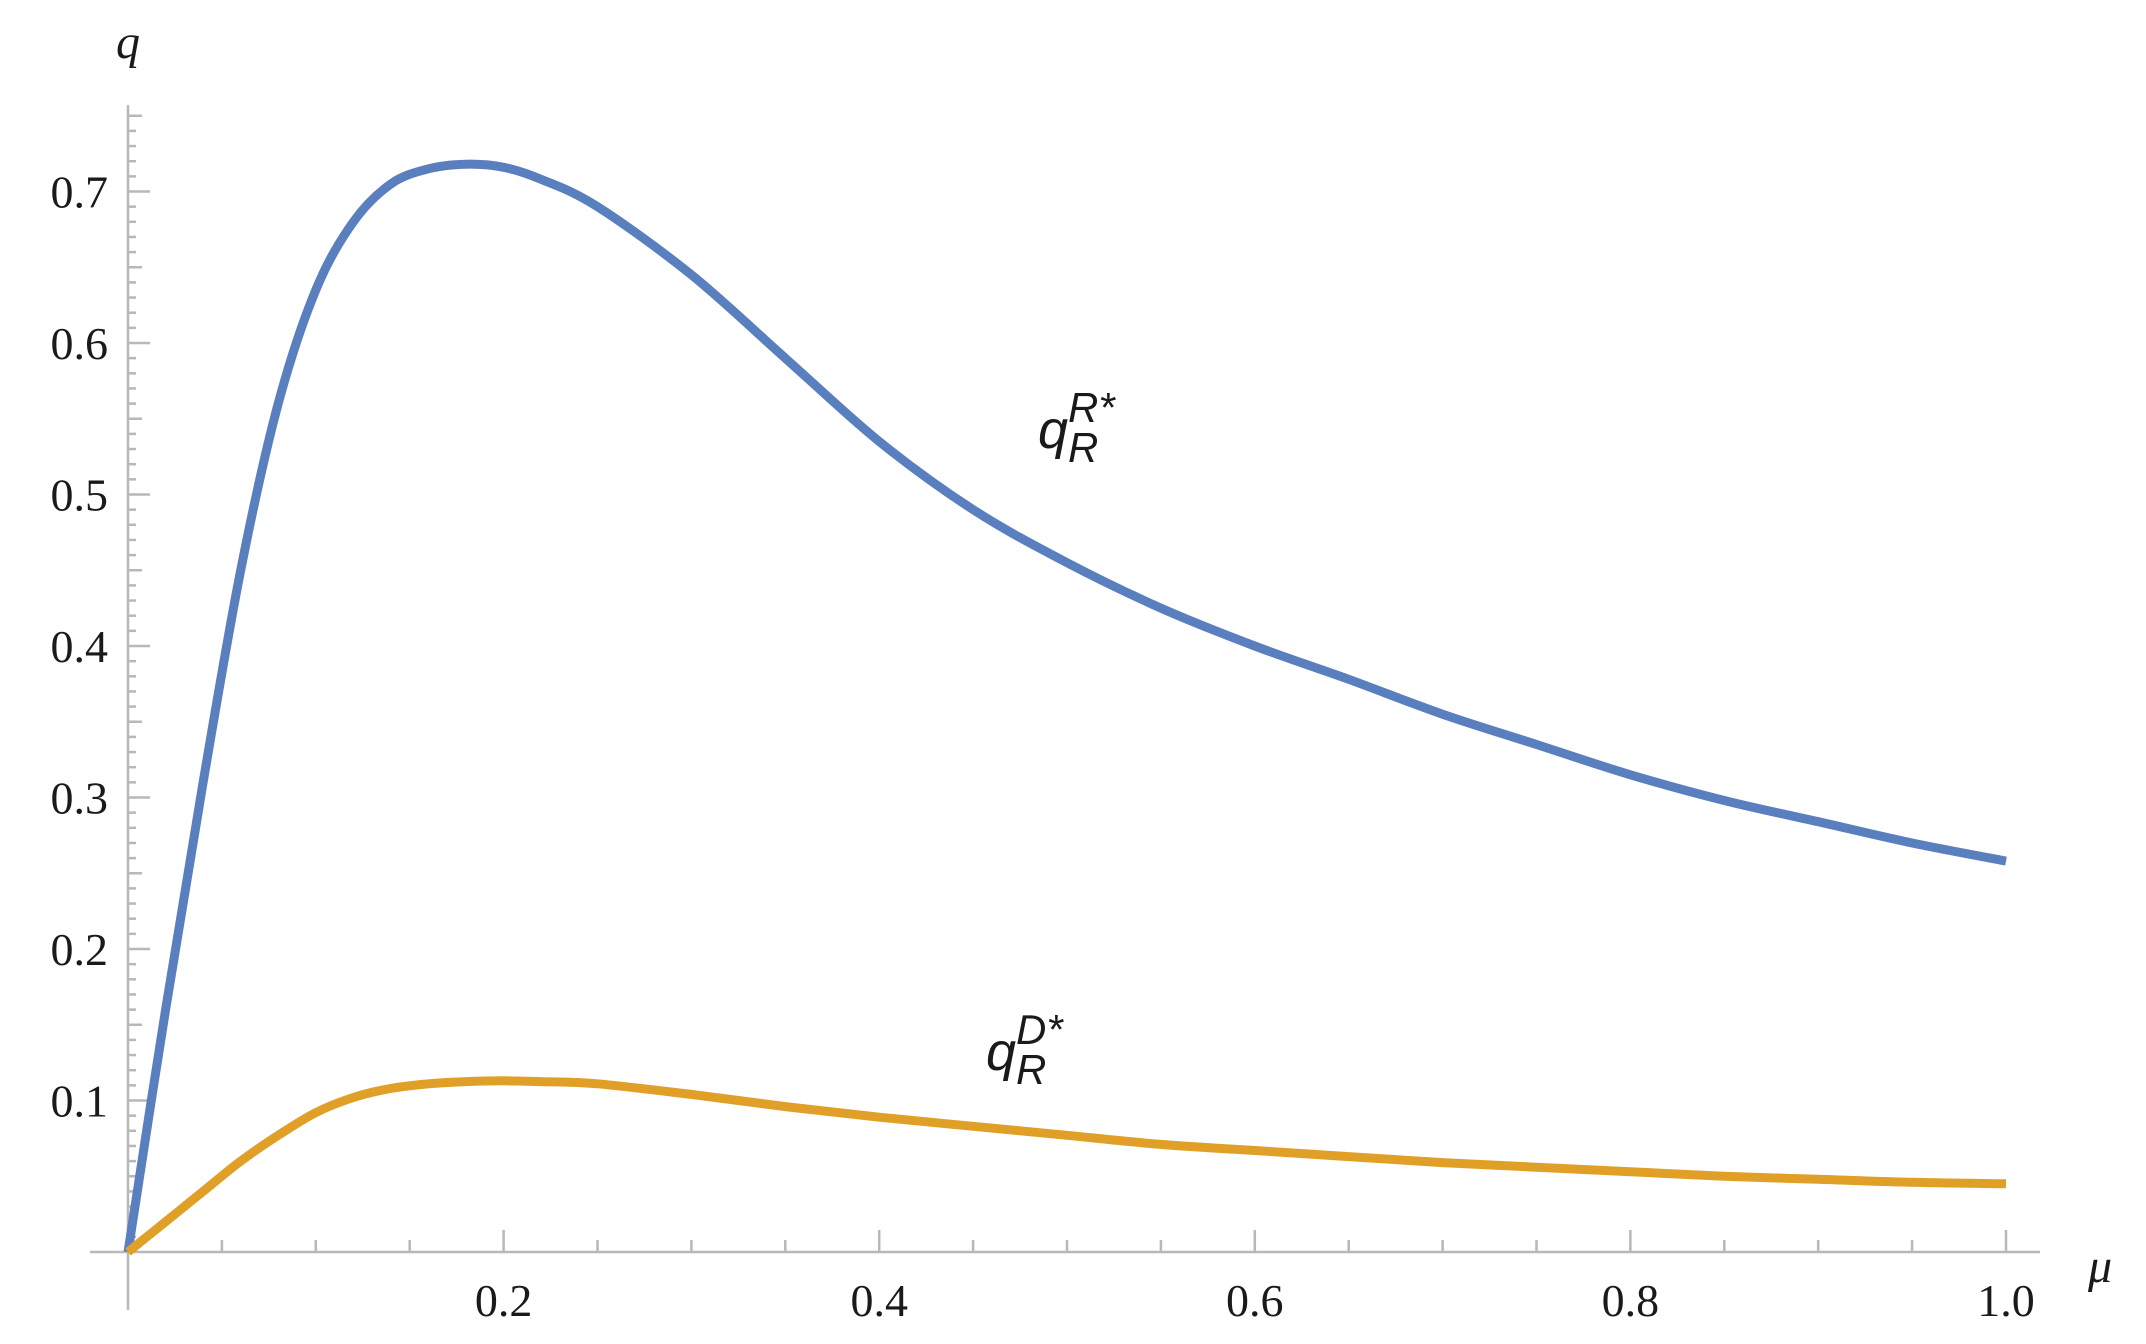 Image resolution: width=2146 pixels, height=1344 pixels. What do you see at coordinates (80, 192) in the screenshot?
I see `y-tick-label: 0.7` at bounding box center [80, 192].